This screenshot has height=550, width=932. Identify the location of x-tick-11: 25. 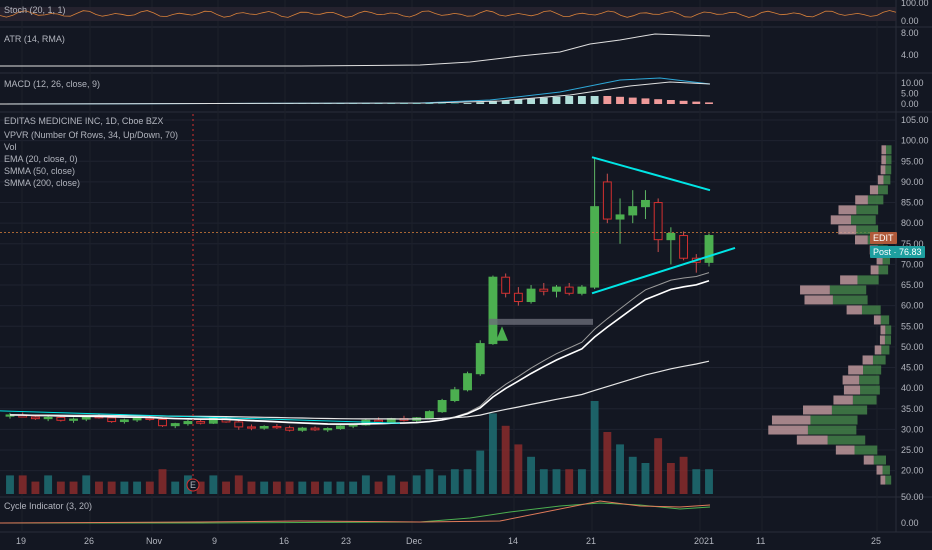
(876, 541).